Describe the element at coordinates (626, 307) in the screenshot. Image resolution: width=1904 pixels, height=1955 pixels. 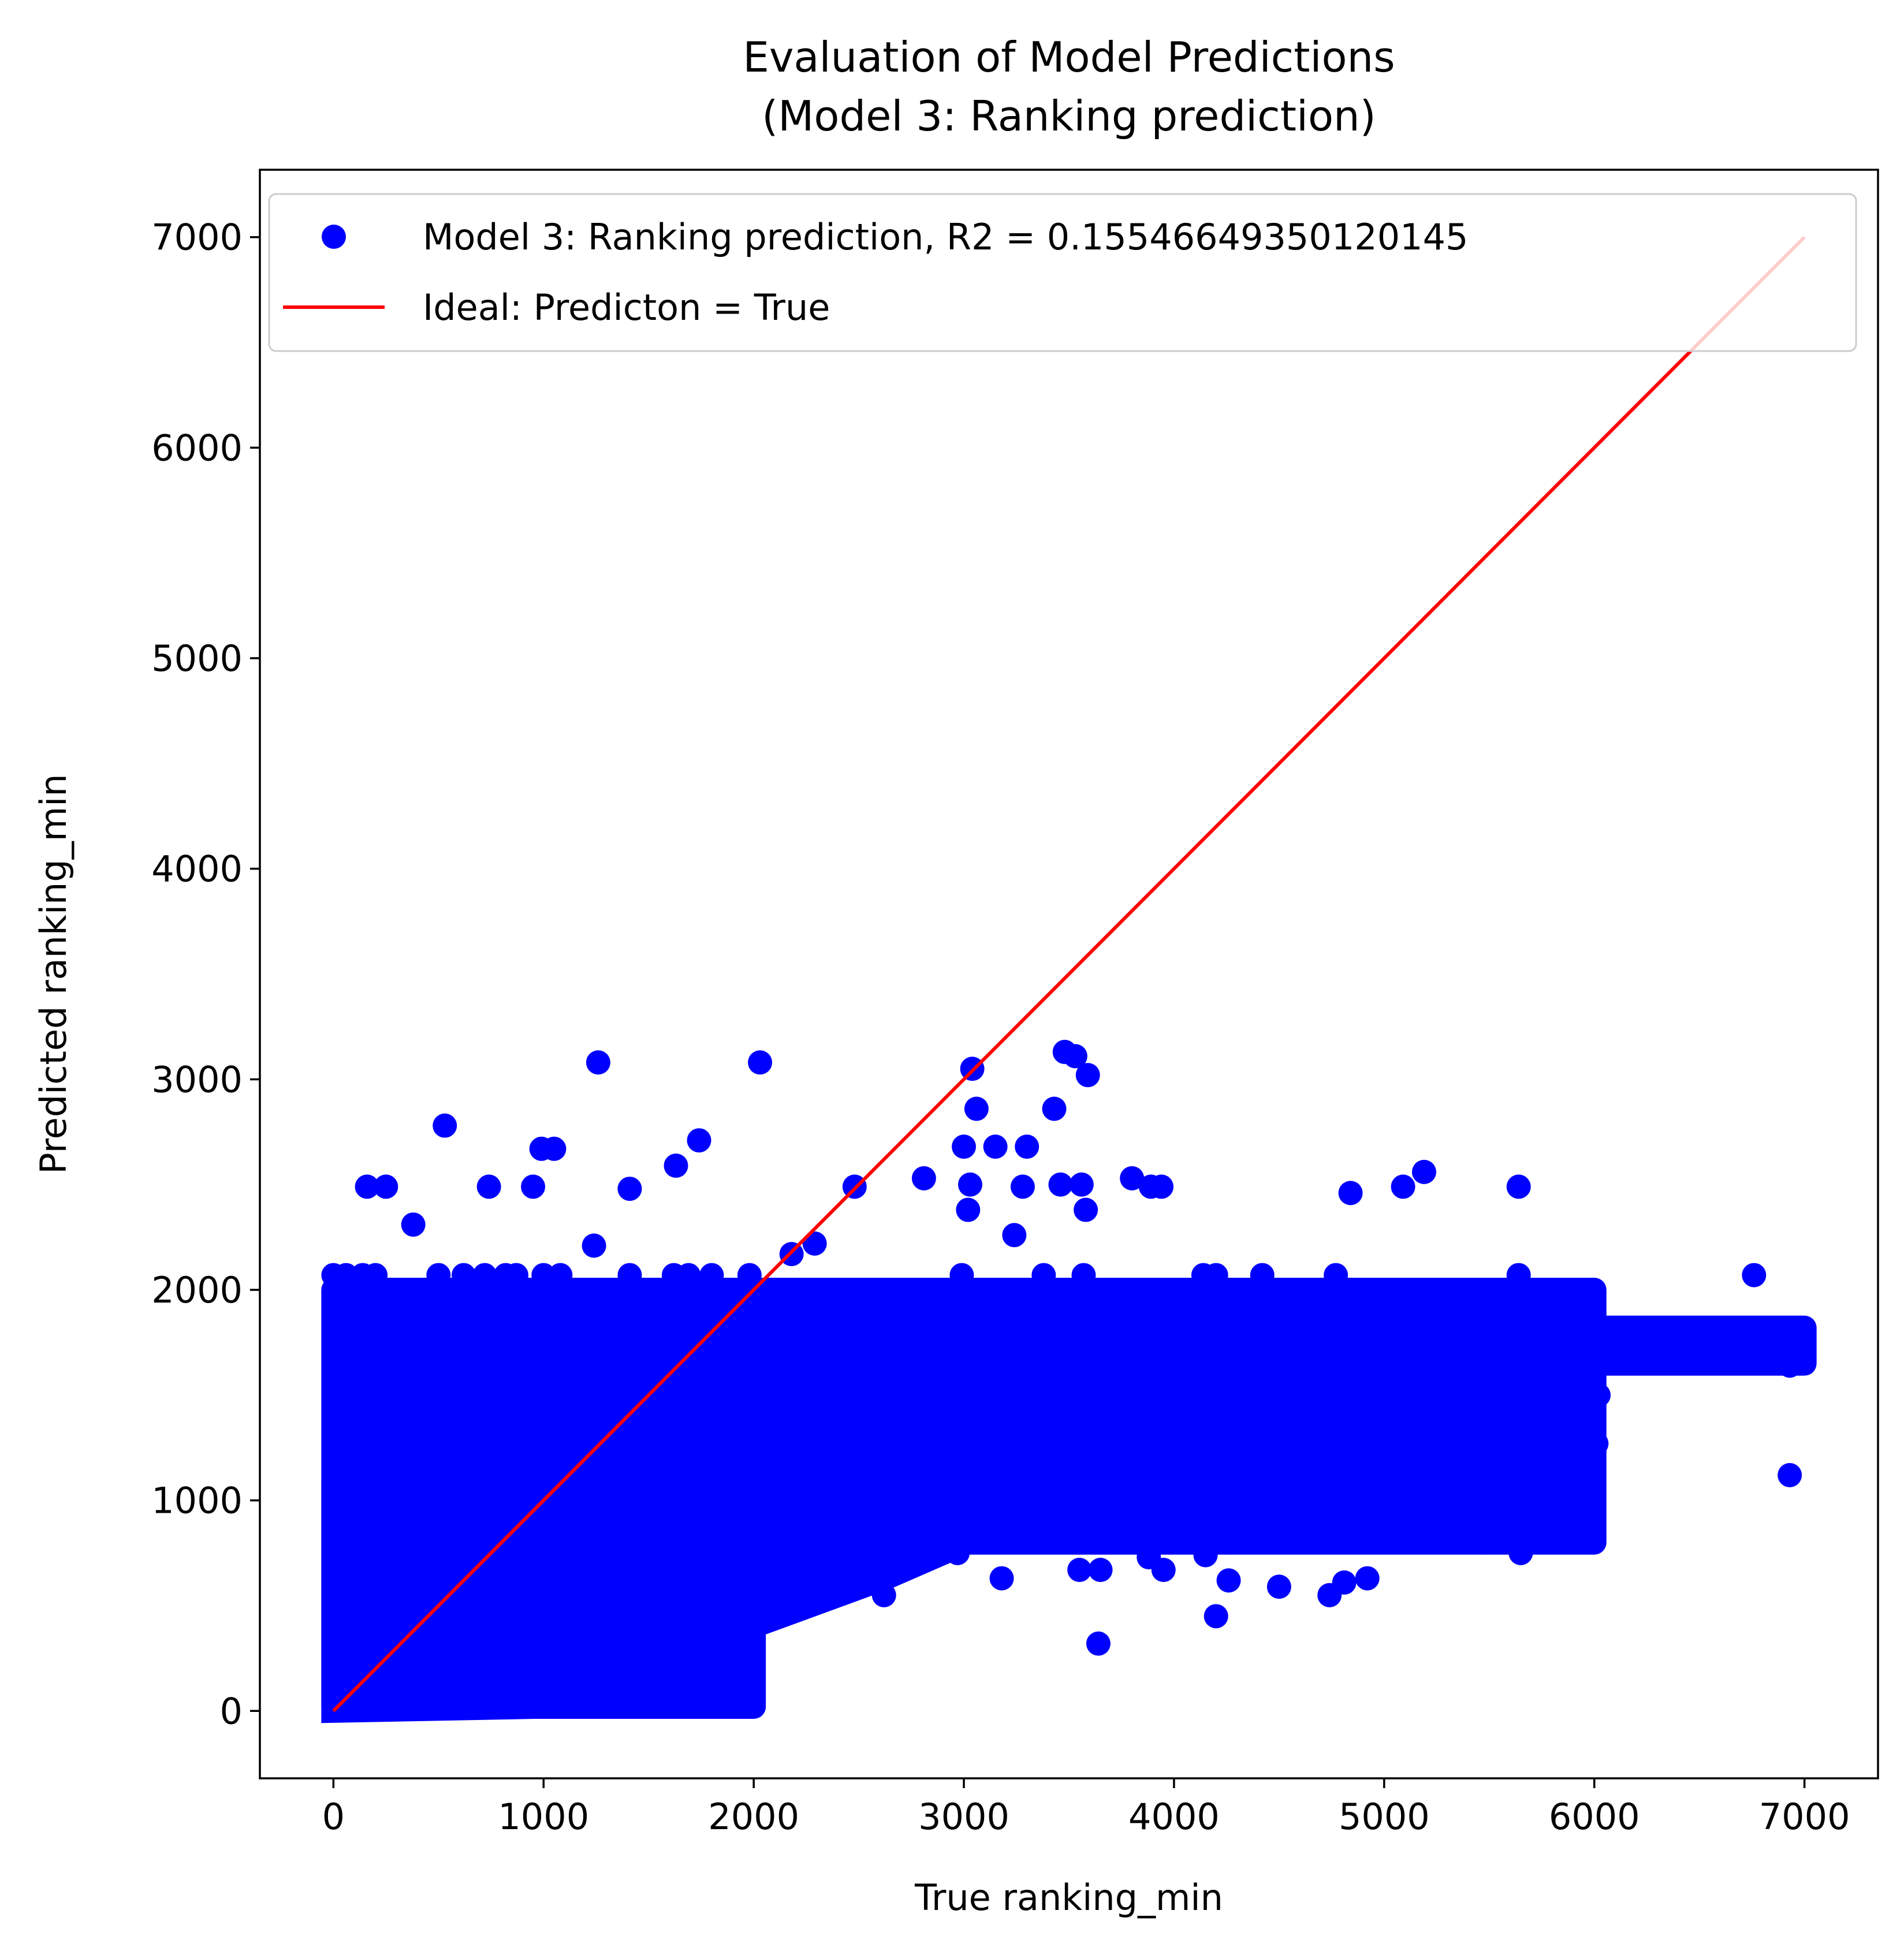
I see `legend-label-line: Ideal: Predicton = True` at that location.